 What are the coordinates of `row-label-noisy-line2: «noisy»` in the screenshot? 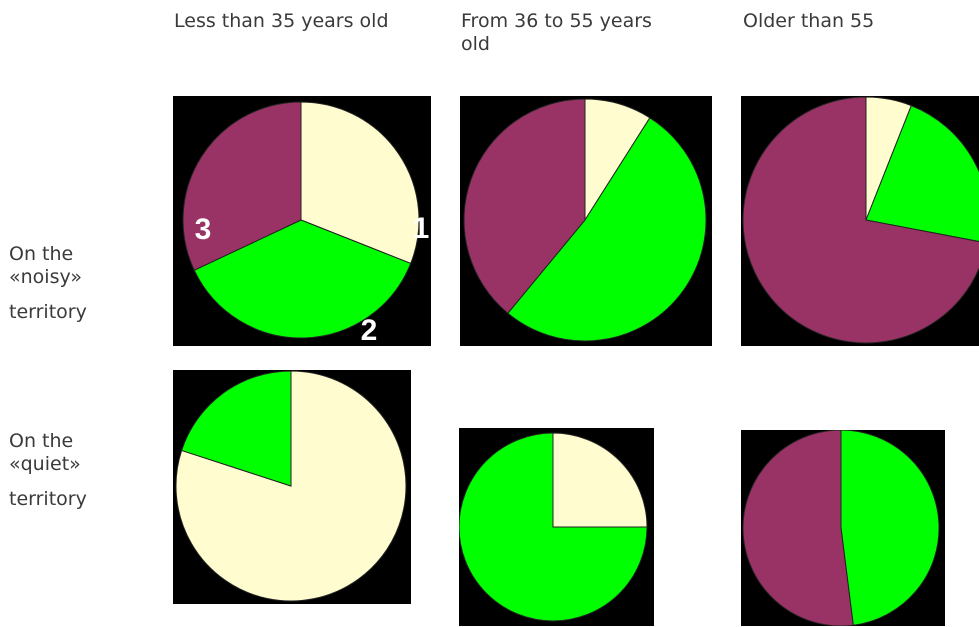 It's located at (46, 277).